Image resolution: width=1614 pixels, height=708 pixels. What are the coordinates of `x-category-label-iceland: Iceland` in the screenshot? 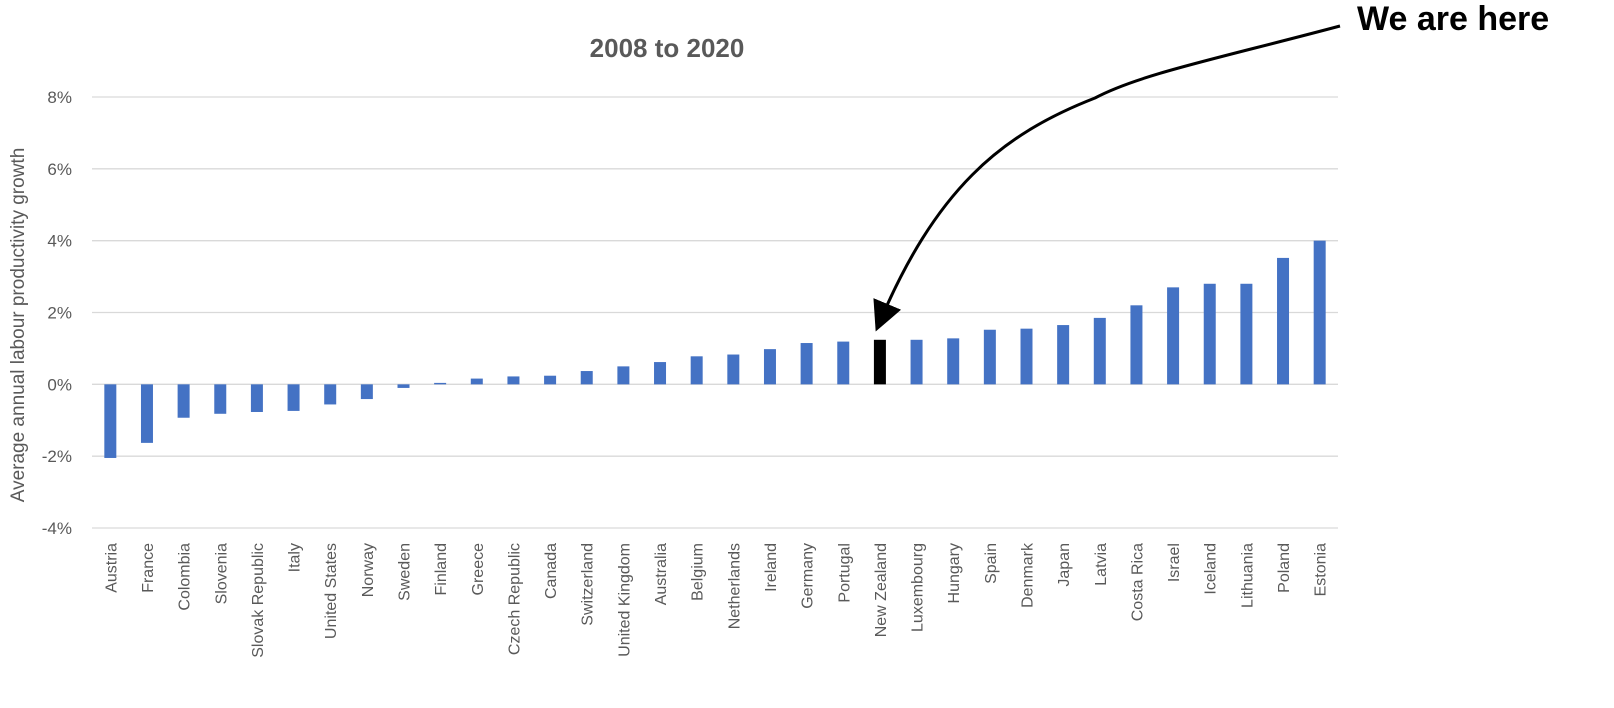 It's located at (1211, 569).